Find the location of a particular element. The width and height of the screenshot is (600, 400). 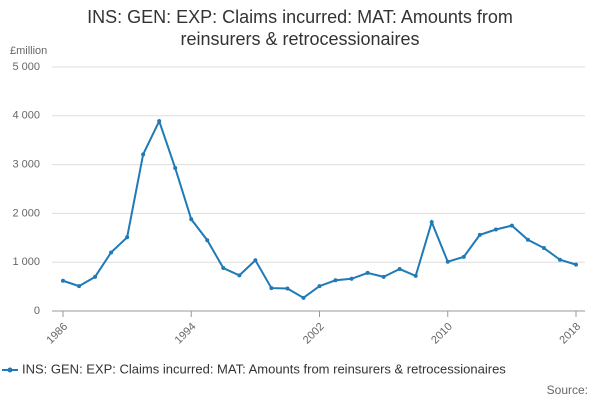

y-tick-label: 0 is located at coordinates (37, 311).